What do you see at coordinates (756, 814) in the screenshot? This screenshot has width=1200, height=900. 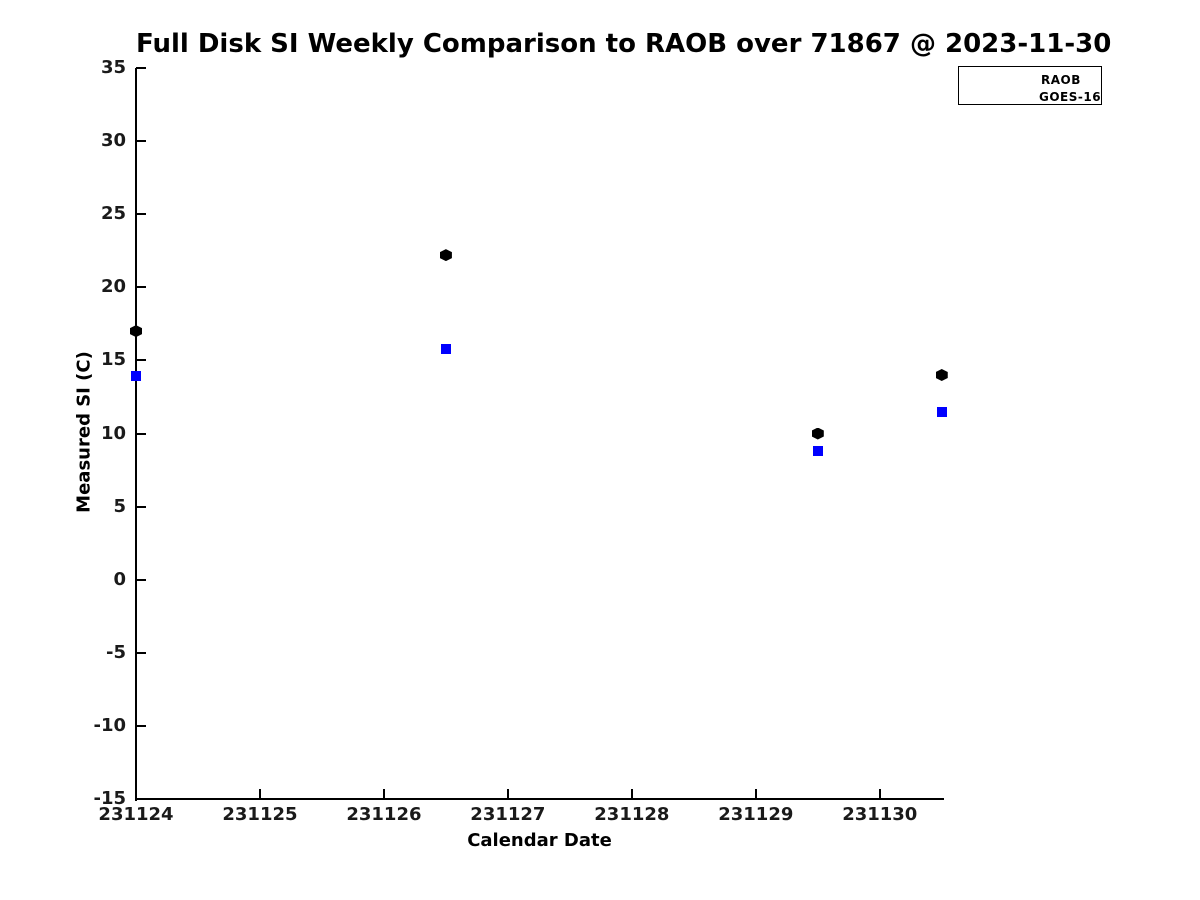 I see `x-tick-label: 231129` at bounding box center [756, 814].